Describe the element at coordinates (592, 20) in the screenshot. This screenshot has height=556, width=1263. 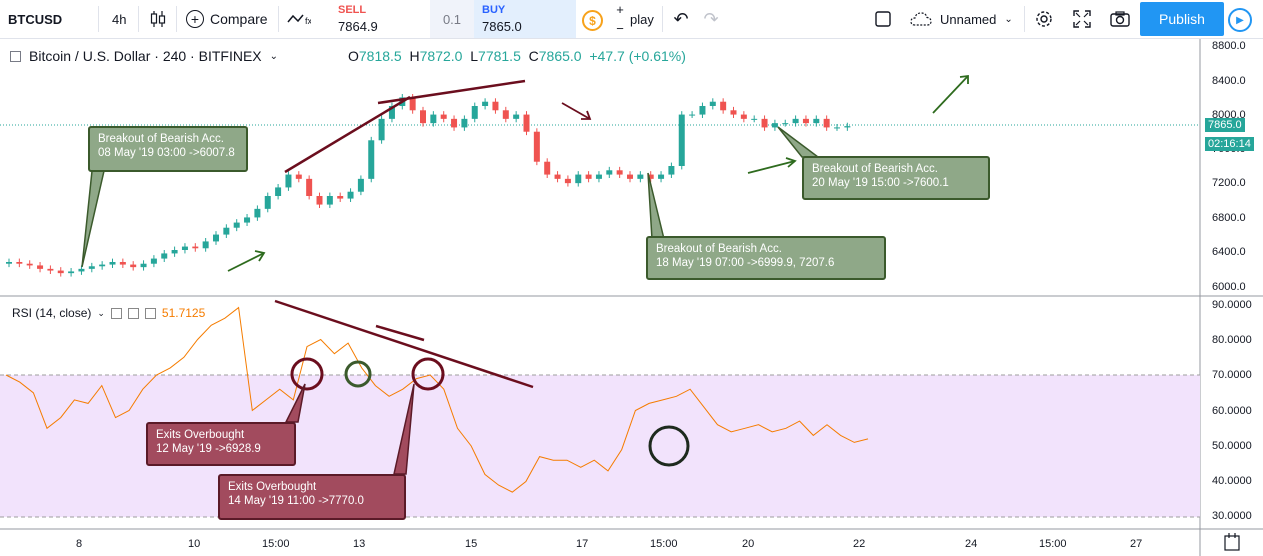
I see `dollar-icon: $` at that location.